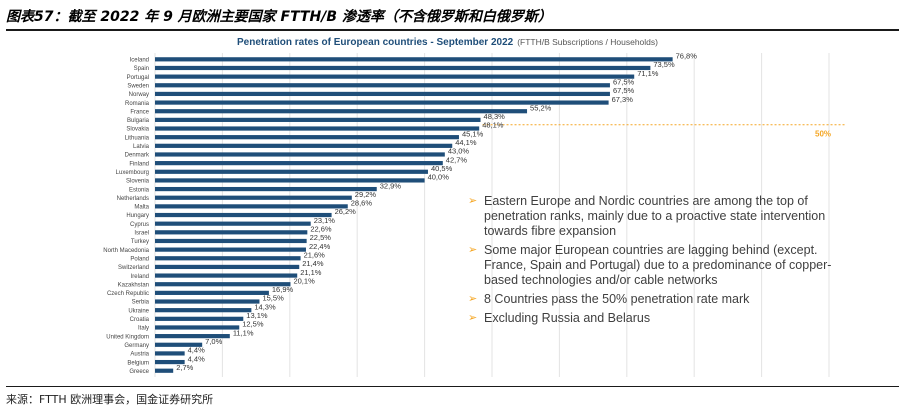  Describe the element at coordinates (139, 61) in the screenshot. I see `category-label: Iceland` at that location.